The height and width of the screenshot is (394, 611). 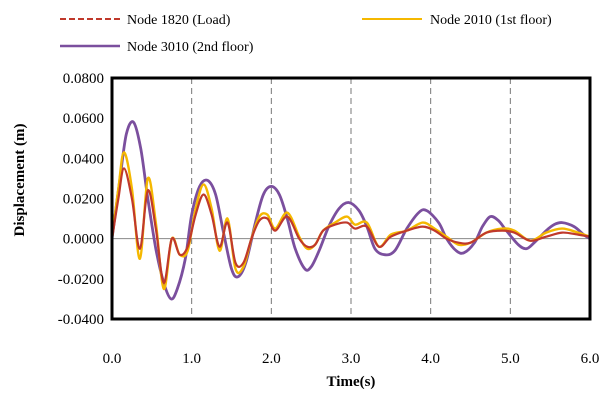 I want to click on x-tick-label-3: 3.0, so click(x=351, y=359).